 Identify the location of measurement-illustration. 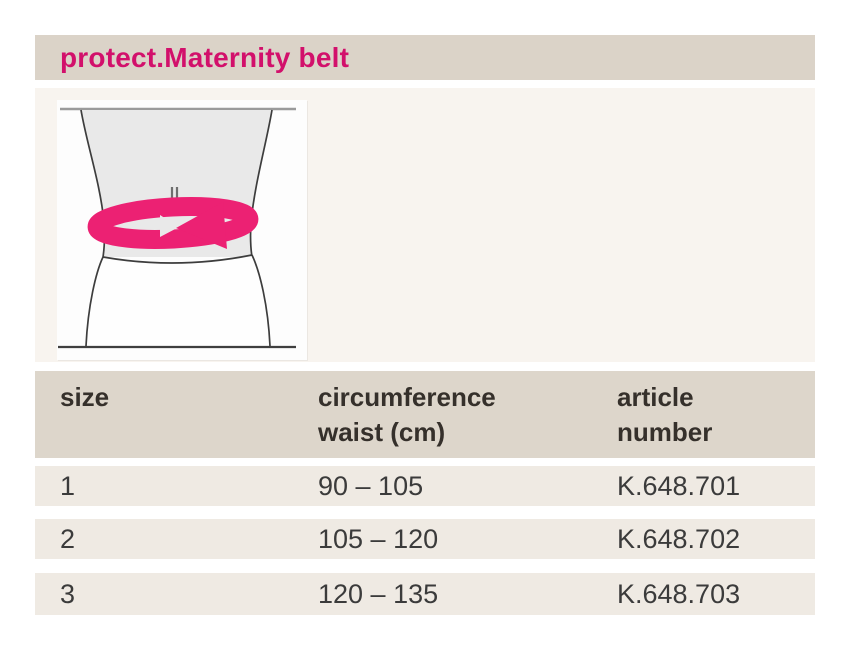
(182, 230).